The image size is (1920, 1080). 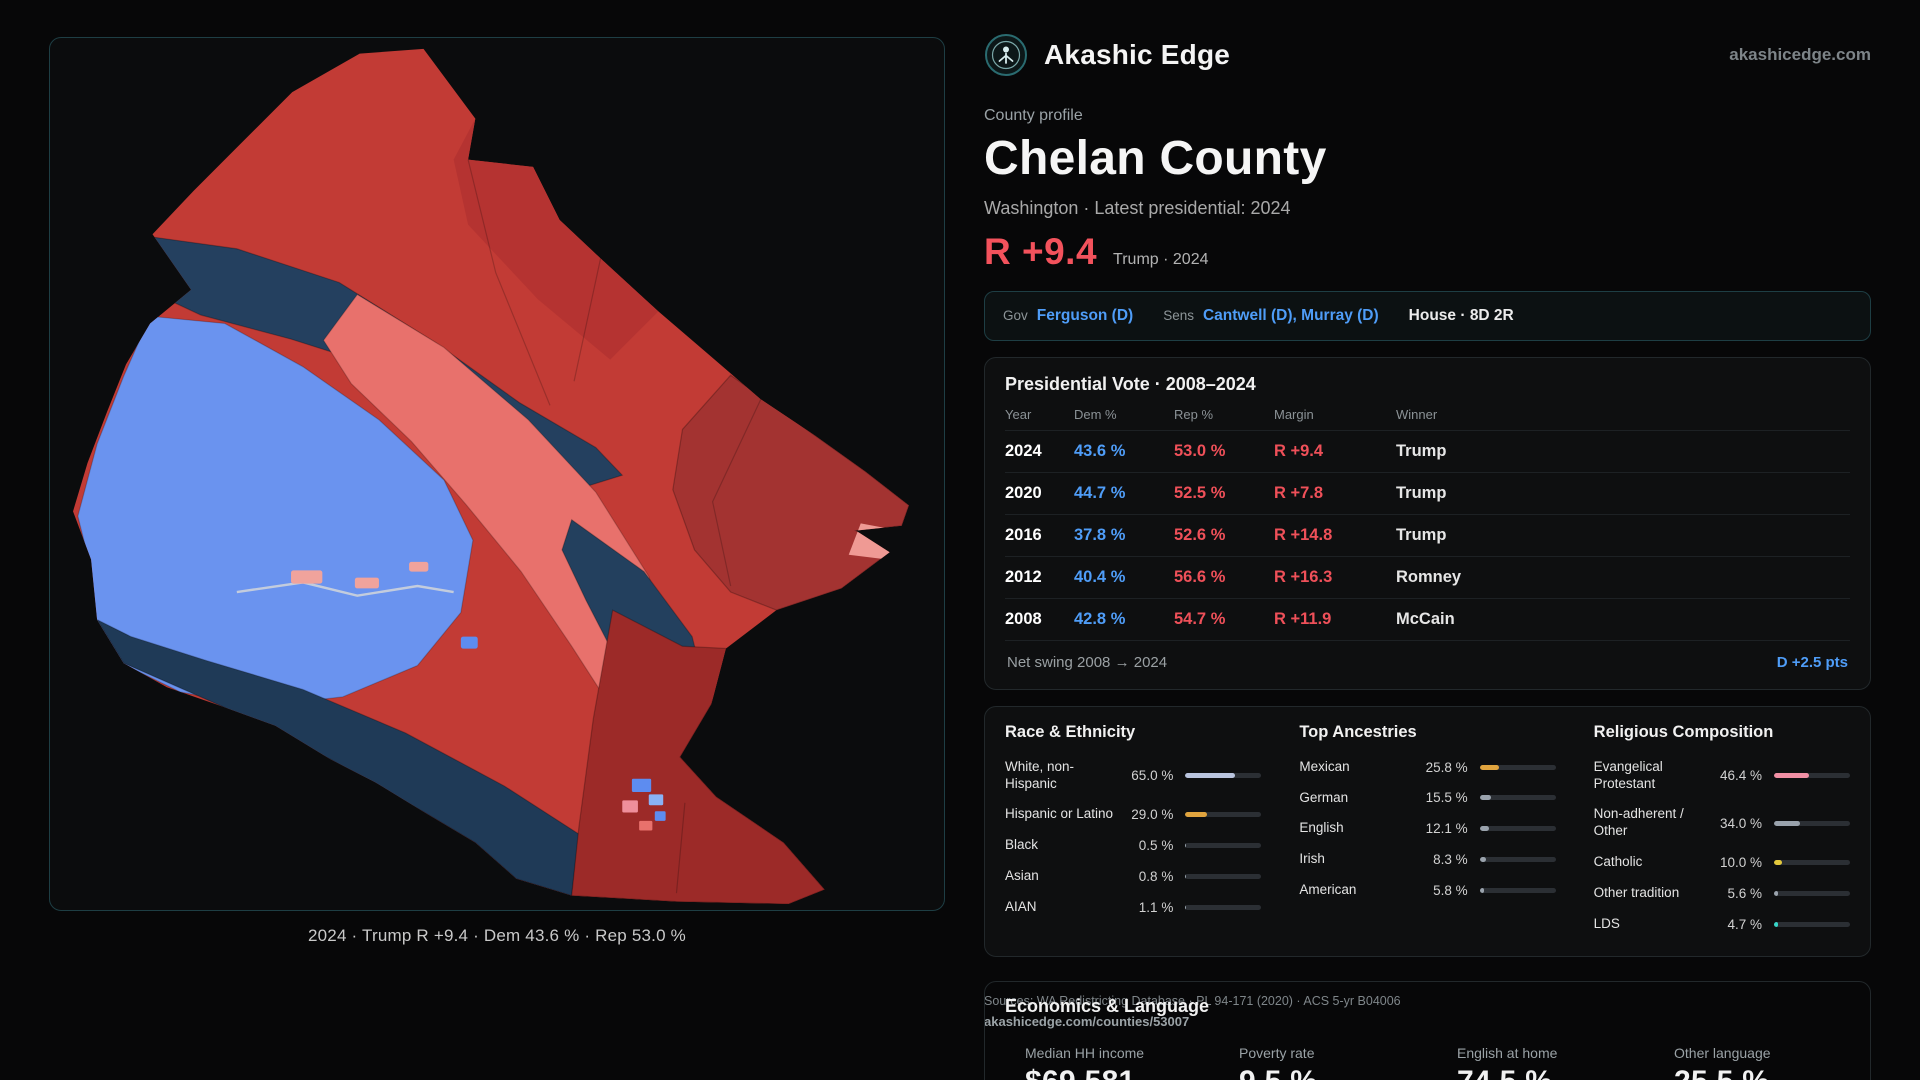 I want to click on vote-row: 2012 40.4 % 56.6 % R +16.3 Romney, so click(x=1427, y=578).